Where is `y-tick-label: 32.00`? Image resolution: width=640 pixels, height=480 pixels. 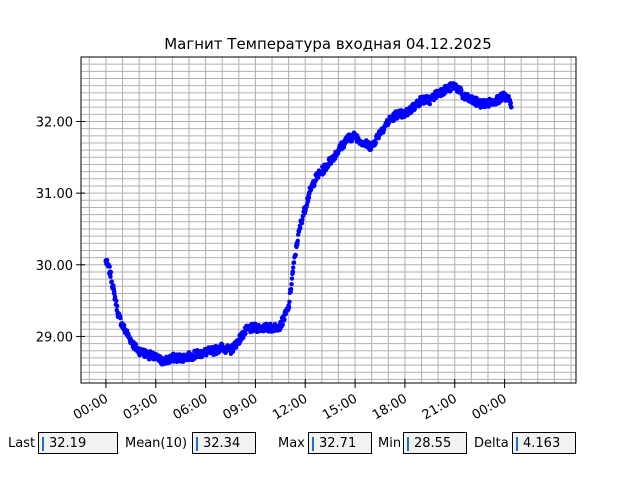 y-tick-label: 32.00 is located at coordinates (54, 122).